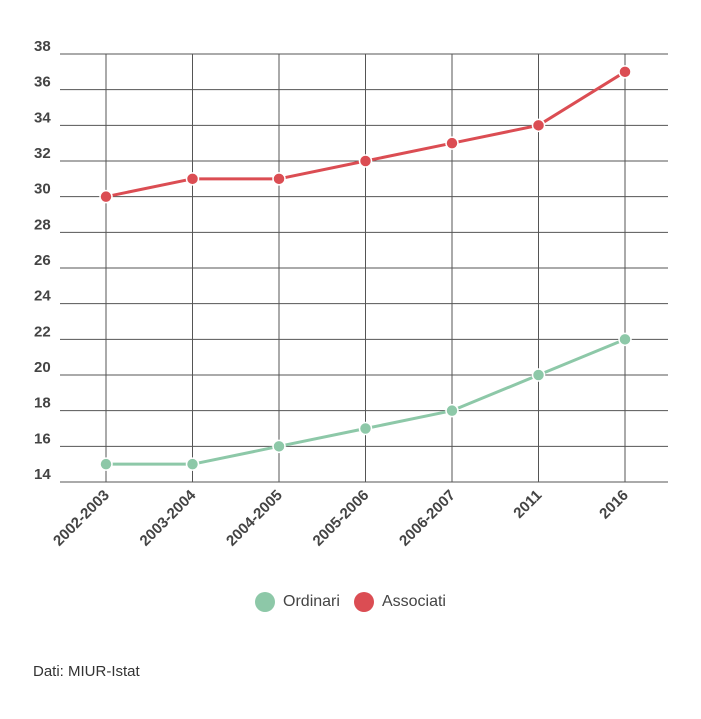 The height and width of the screenshot is (719, 701). Describe the element at coordinates (527, 504) in the screenshot. I see `x-tick-label: 2011` at that location.